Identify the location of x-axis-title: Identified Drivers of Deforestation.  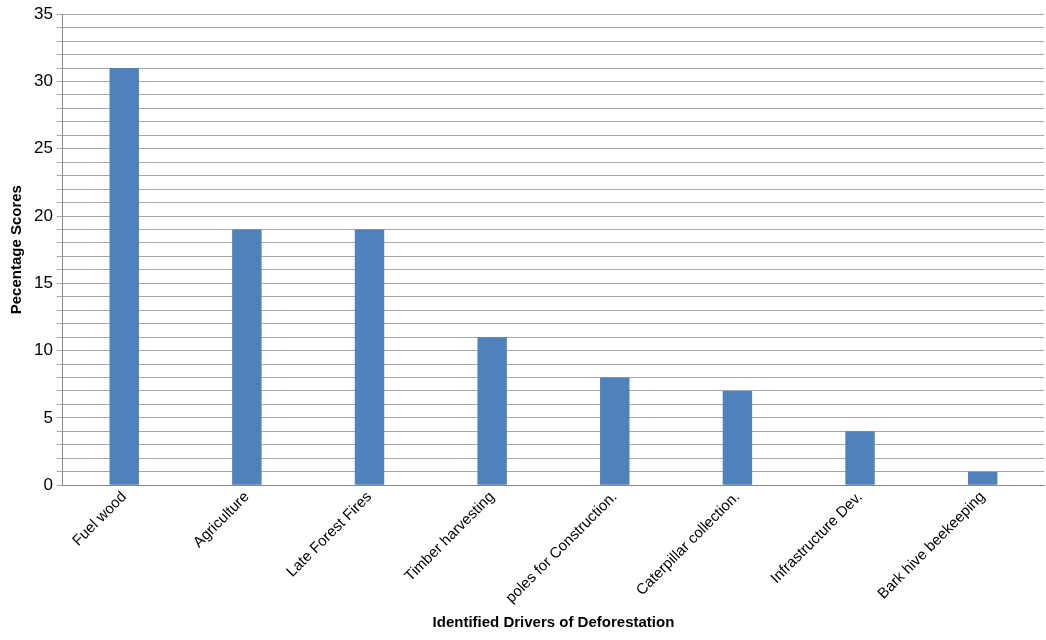
(553, 622).